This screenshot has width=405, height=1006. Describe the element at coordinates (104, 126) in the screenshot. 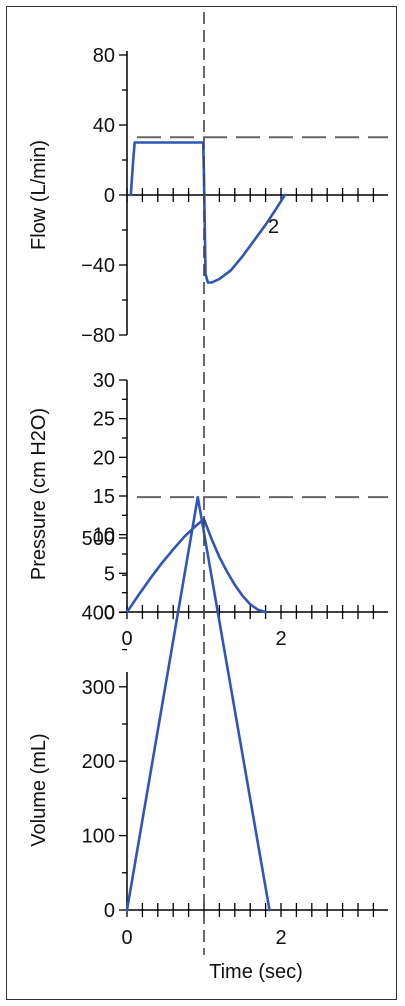

I see `y-tick-label: 40` at that location.